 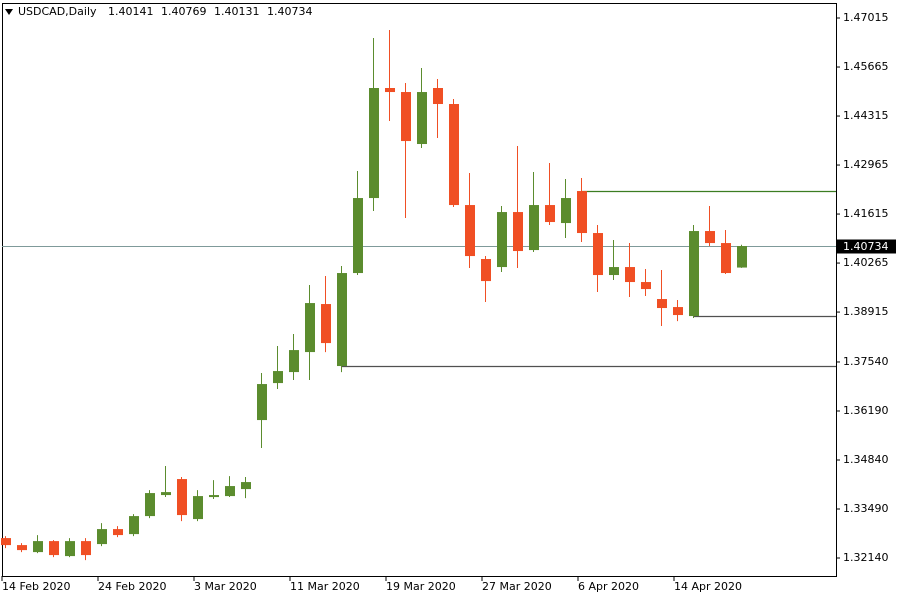 I want to click on y-tick-label: 1.44315, so click(x=866, y=115).